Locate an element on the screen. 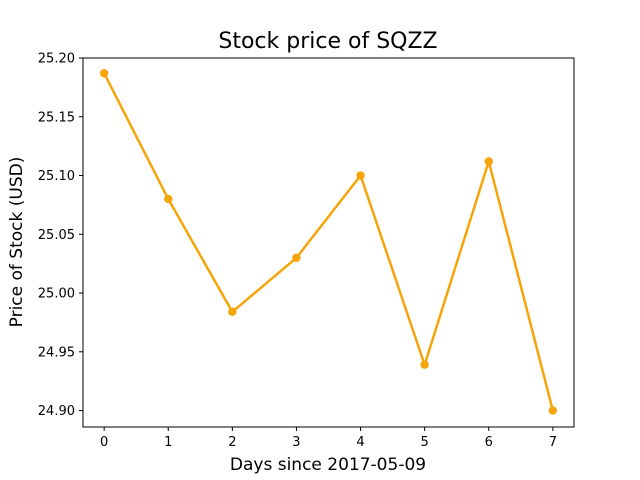 This screenshot has width=640, height=480. x-tick-label: 2 is located at coordinates (232, 442).